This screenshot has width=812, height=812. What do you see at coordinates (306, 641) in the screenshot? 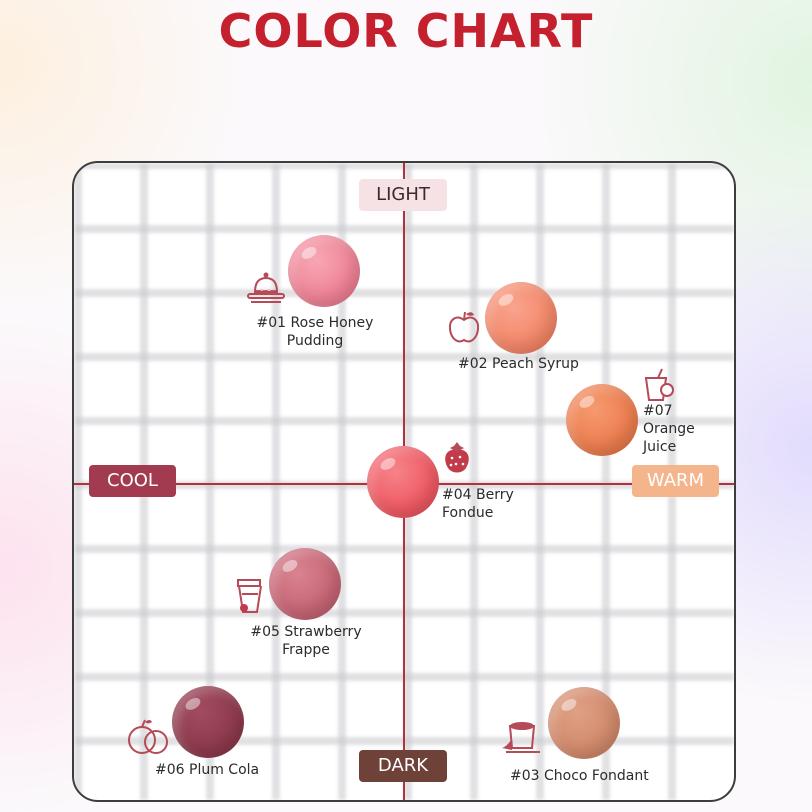
I see `swatch-05-label: #05 Strawberry Frappe` at bounding box center [306, 641].